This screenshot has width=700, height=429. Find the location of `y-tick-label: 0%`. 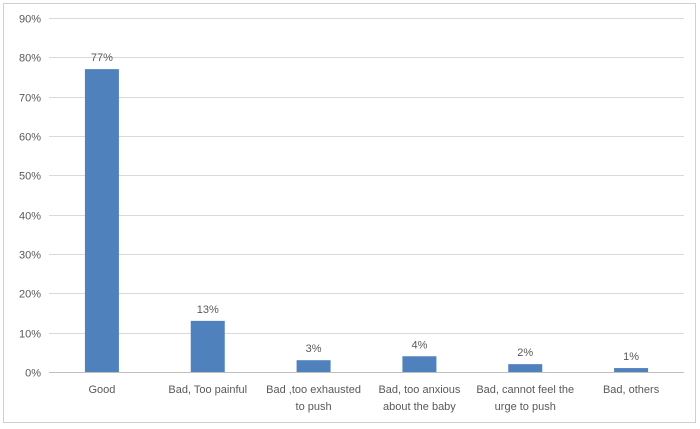

y-tick-label: 0% is located at coordinates (33, 374).